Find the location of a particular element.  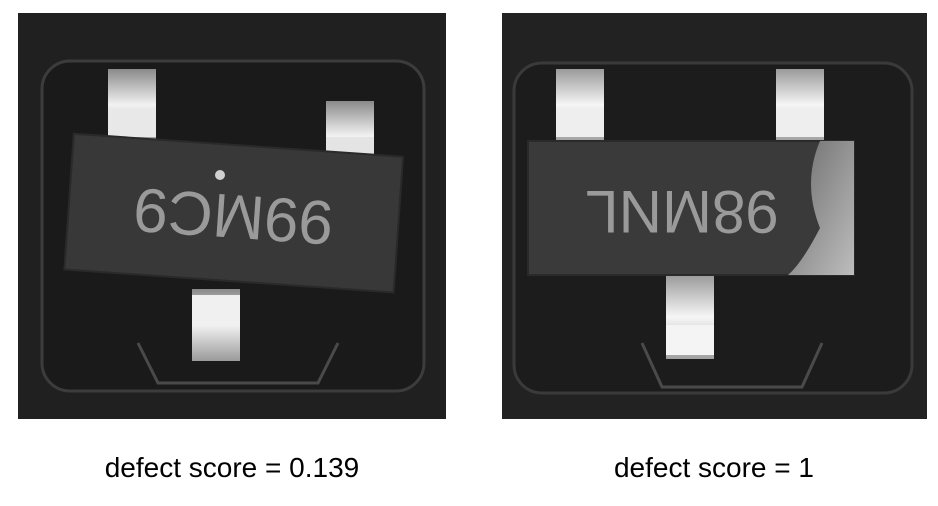

surface-speck is located at coordinates (220, 175).